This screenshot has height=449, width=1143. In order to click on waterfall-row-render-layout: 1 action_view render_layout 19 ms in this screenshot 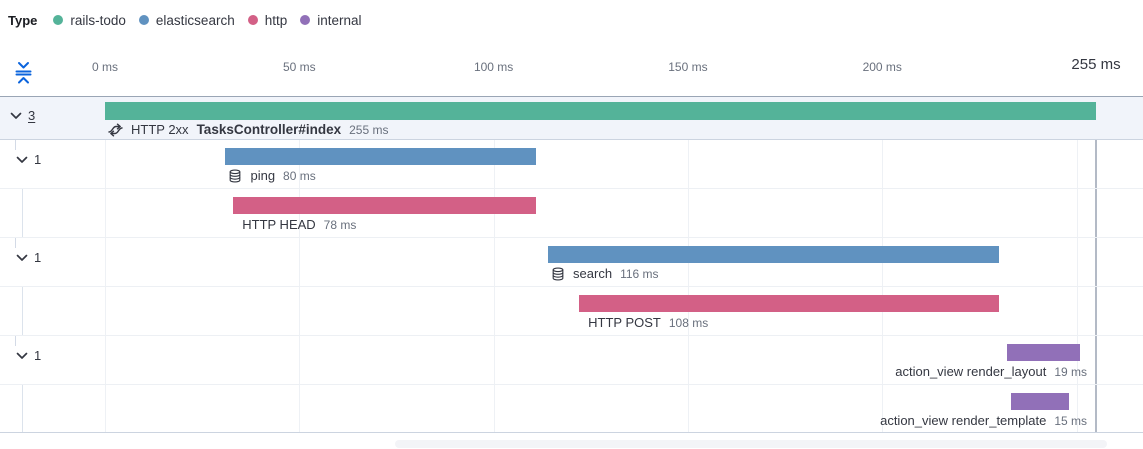, I will do `click(571, 360)`.